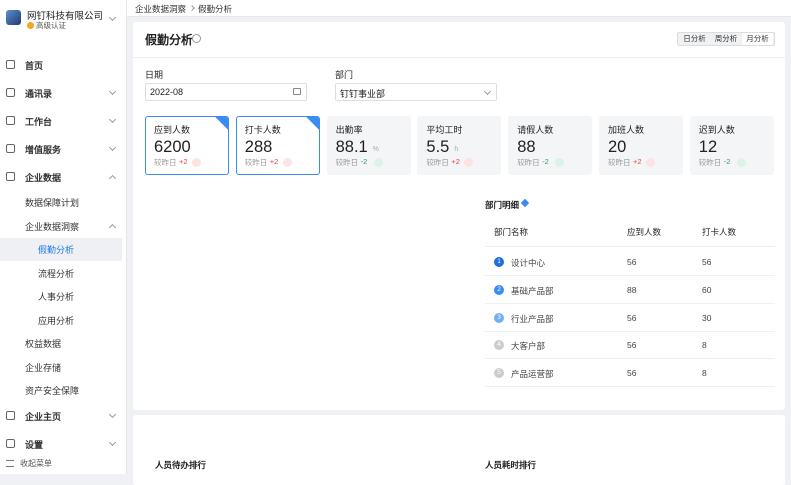 This screenshot has width=791, height=485. What do you see at coordinates (181, 465) in the screenshot?
I see `section-title: 人员待办排行` at bounding box center [181, 465].